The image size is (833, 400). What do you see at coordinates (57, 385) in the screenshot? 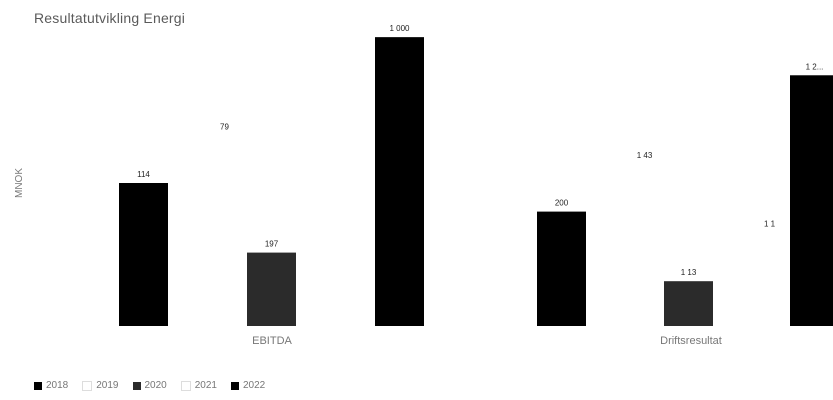
I see `legend-label-2018: 2018` at bounding box center [57, 385].